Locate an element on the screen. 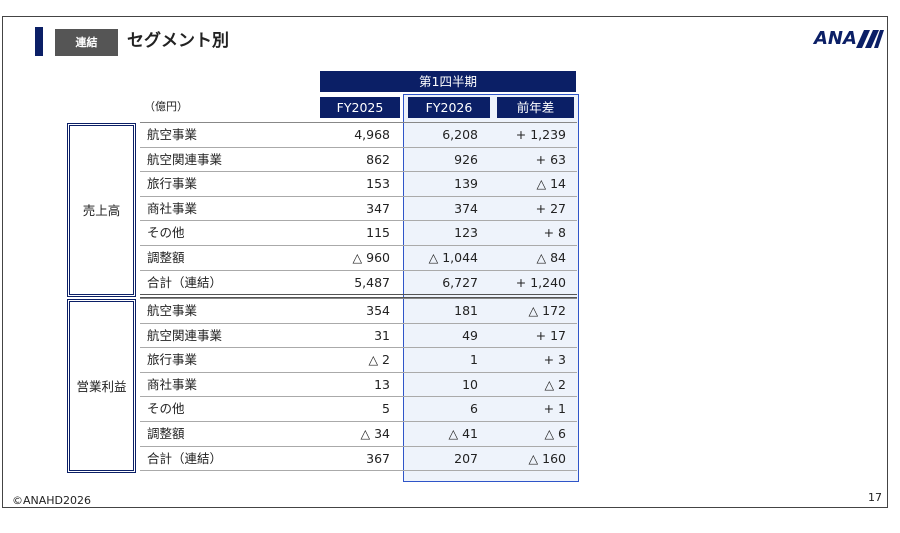 This screenshot has width=900, height=533. cell-value: 926 is located at coordinates (466, 159).